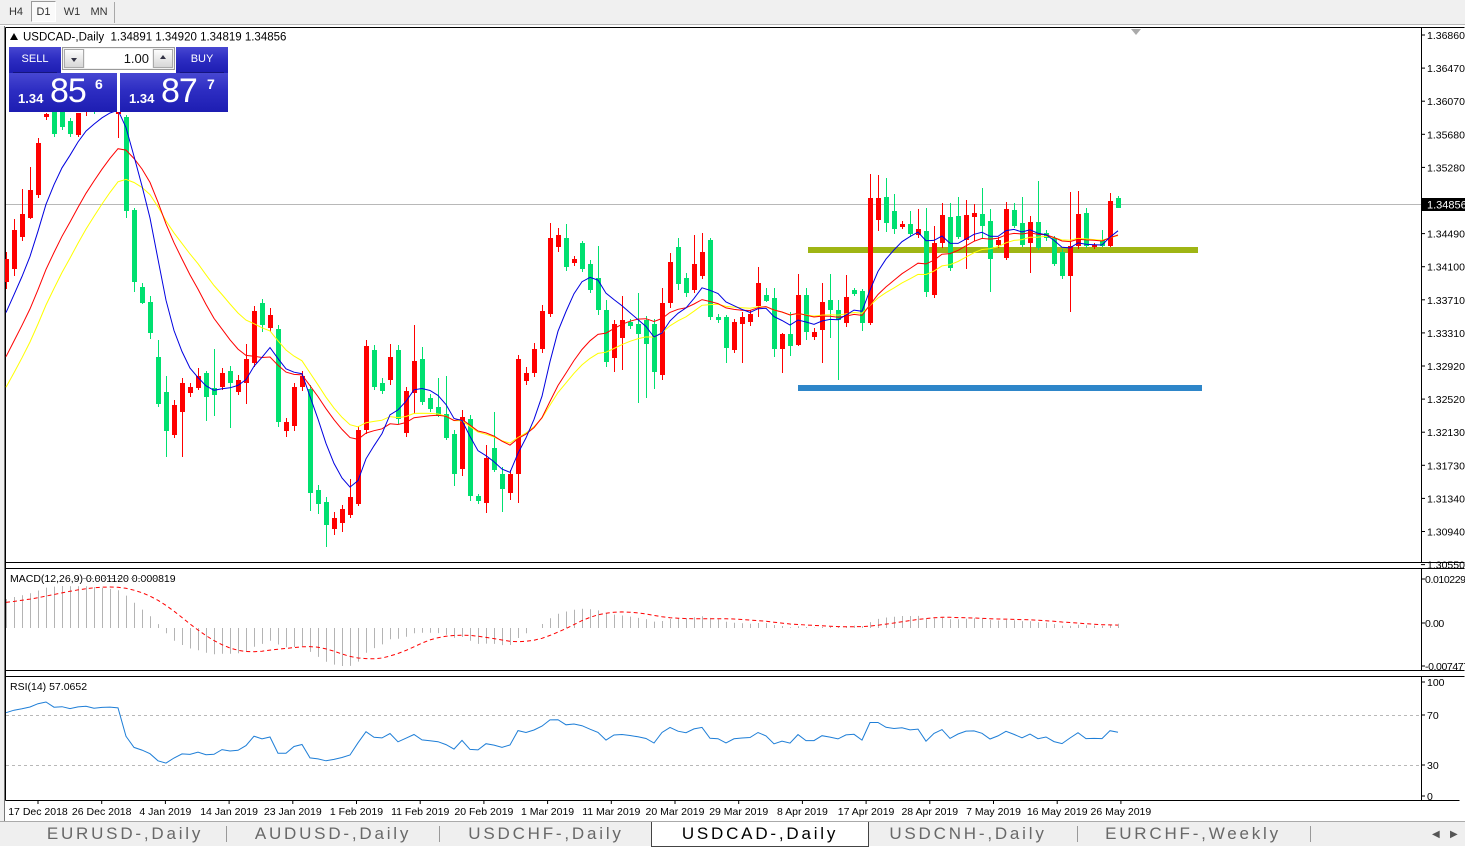  Describe the element at coordinates (483, 812) in the screenshot. I see `svg-text: 20 Feb 2019` at that location.